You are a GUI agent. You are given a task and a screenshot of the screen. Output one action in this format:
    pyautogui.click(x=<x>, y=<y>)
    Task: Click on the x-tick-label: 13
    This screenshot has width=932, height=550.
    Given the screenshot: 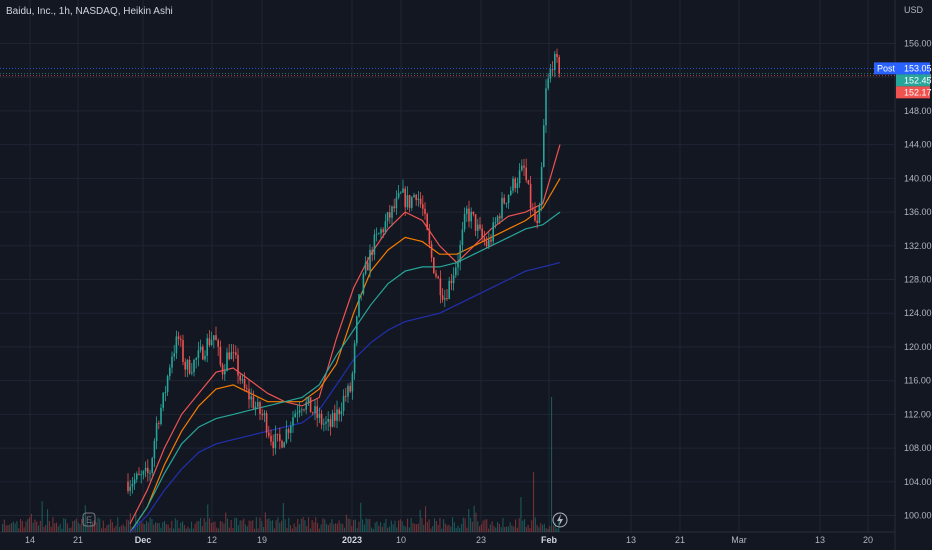 What is the action you would take?
    pyautogui.click(x=631, y=540)
    